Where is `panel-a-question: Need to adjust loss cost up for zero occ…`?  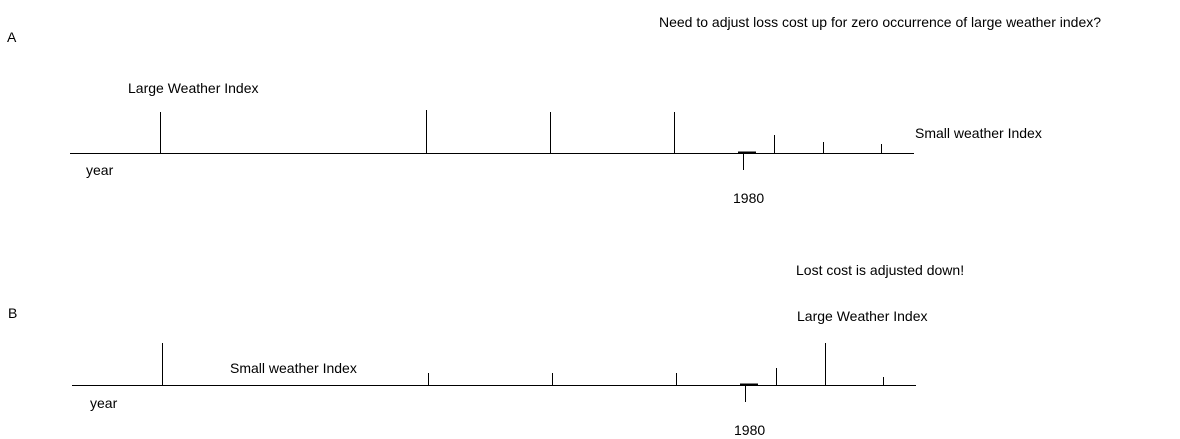 panel-a-question: Need to adjust loss cost up for zero occ… is located at coordinates (880, 22).